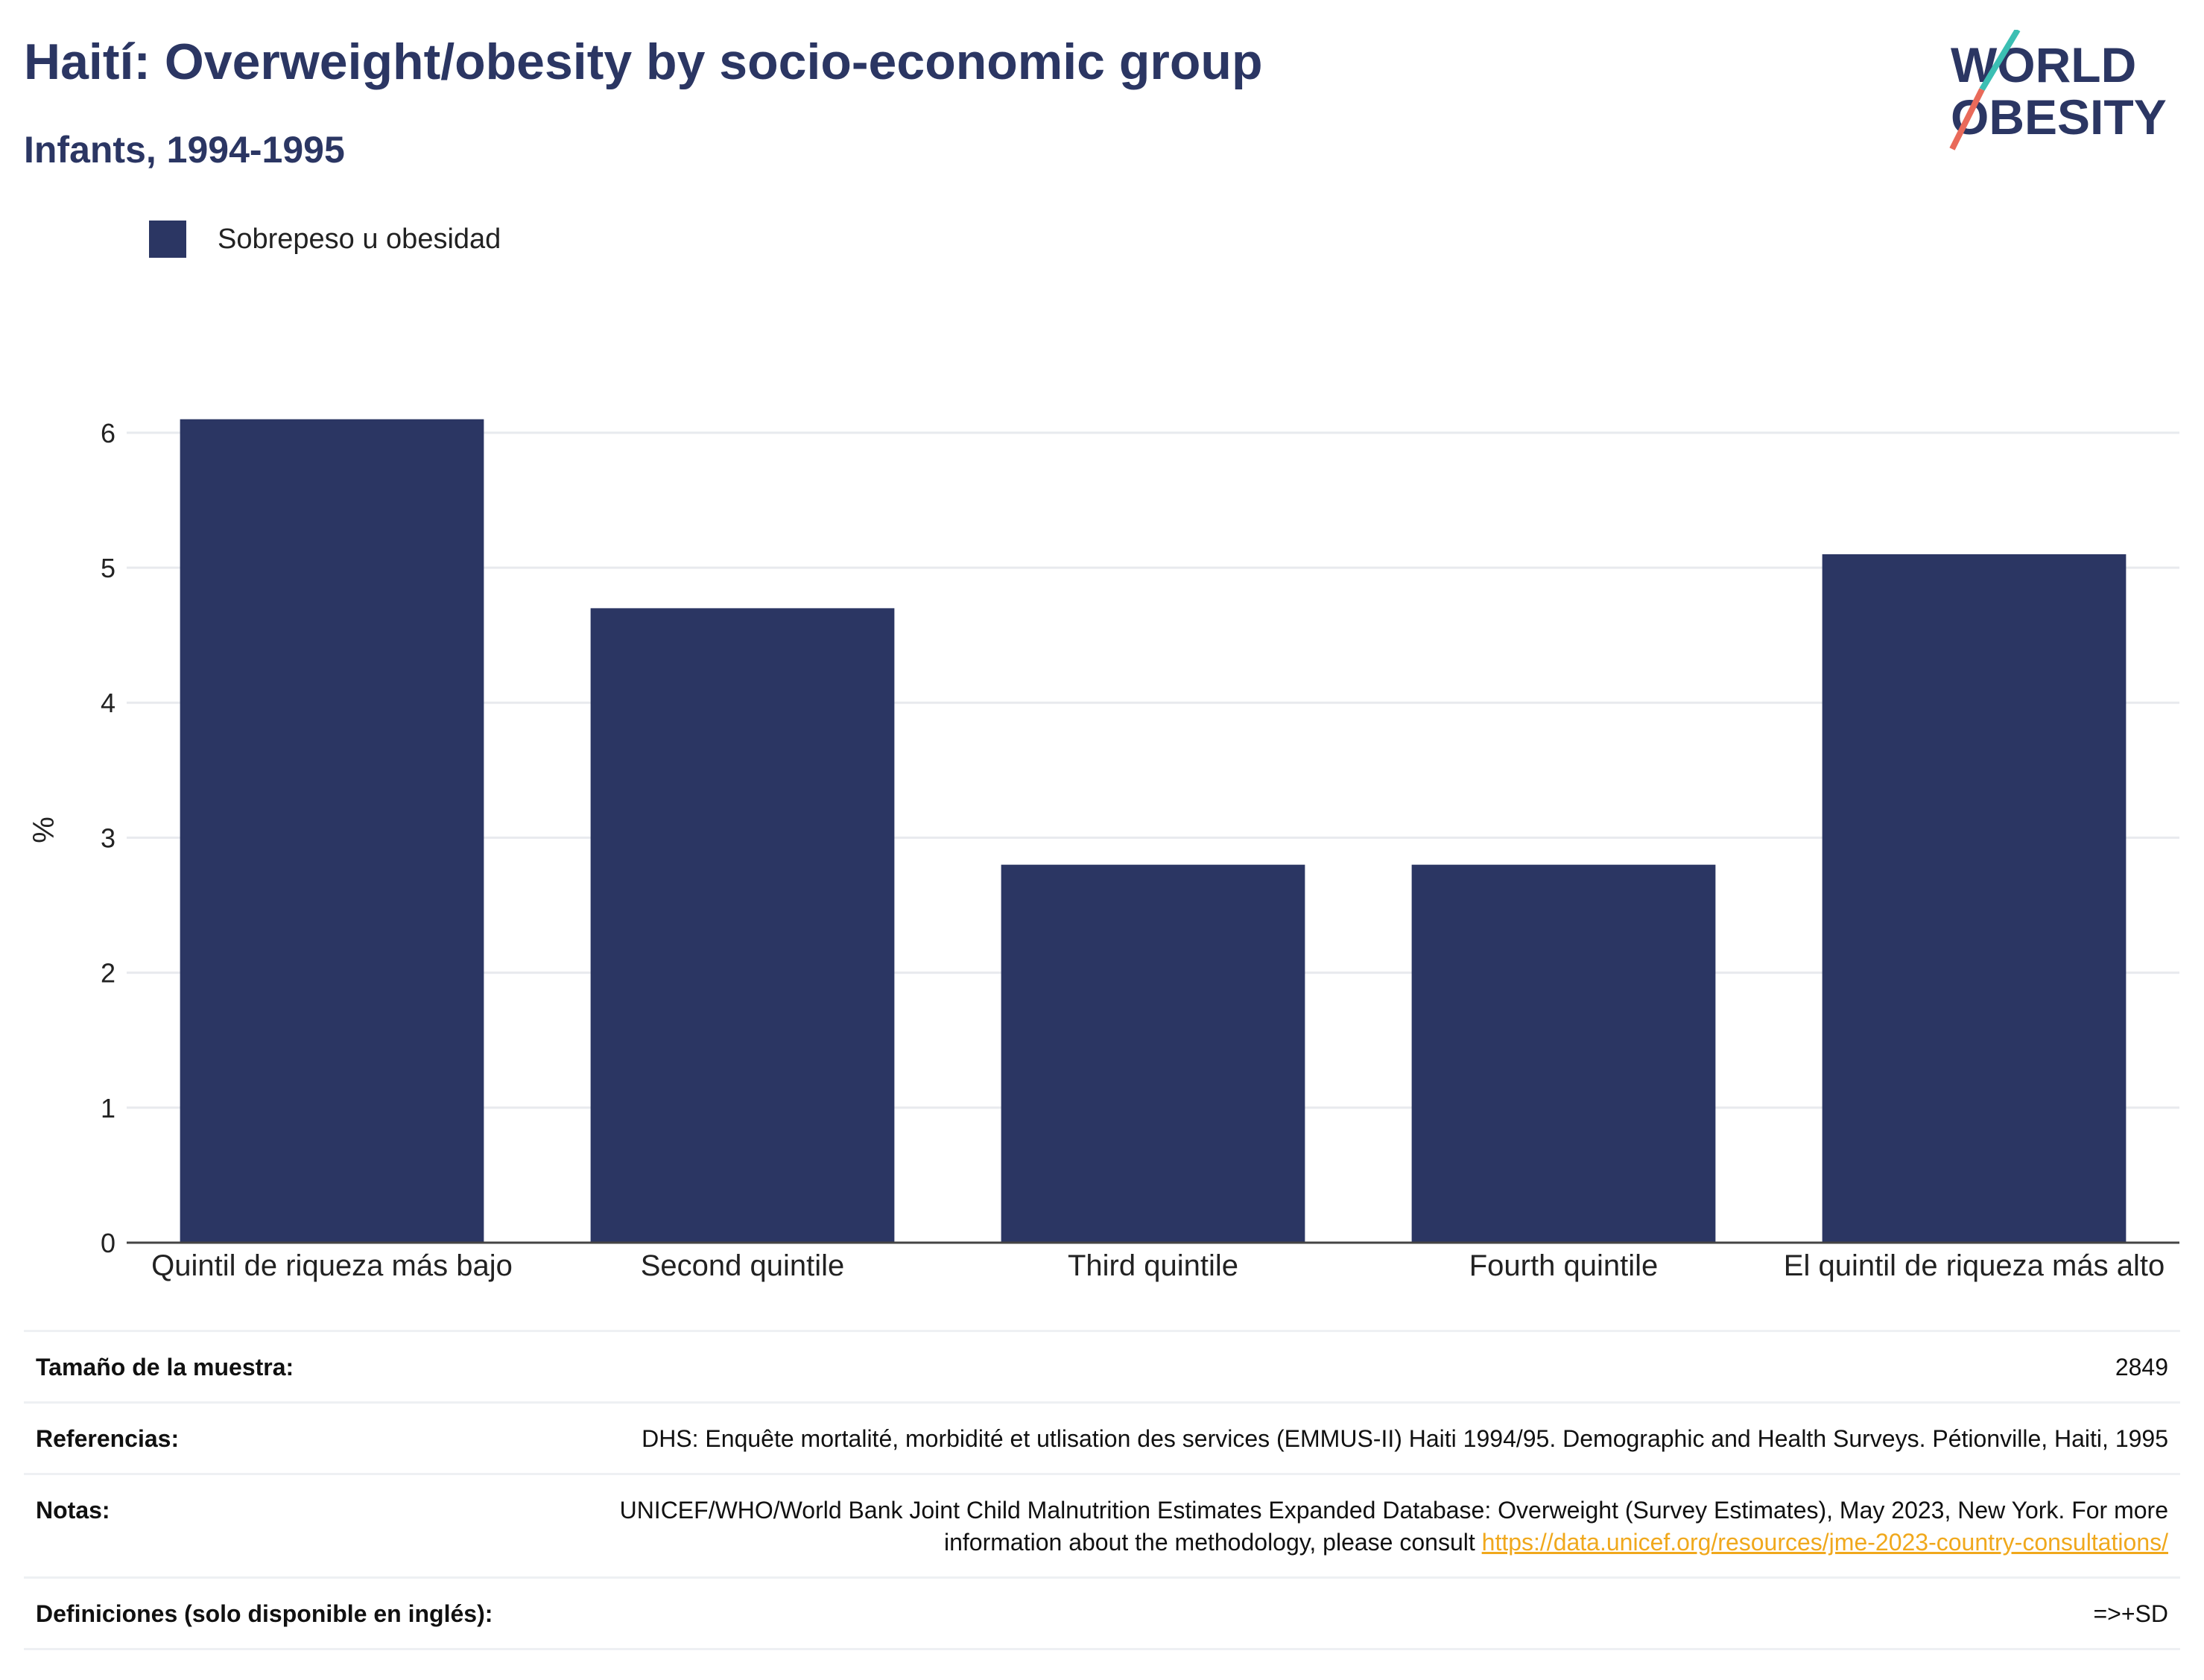 The image size is (2204, 1680). What do you see at coordinates (108, 1243) in the screenshot?
I see `y-tick-label: 0` at bounding box center [108, 1243].